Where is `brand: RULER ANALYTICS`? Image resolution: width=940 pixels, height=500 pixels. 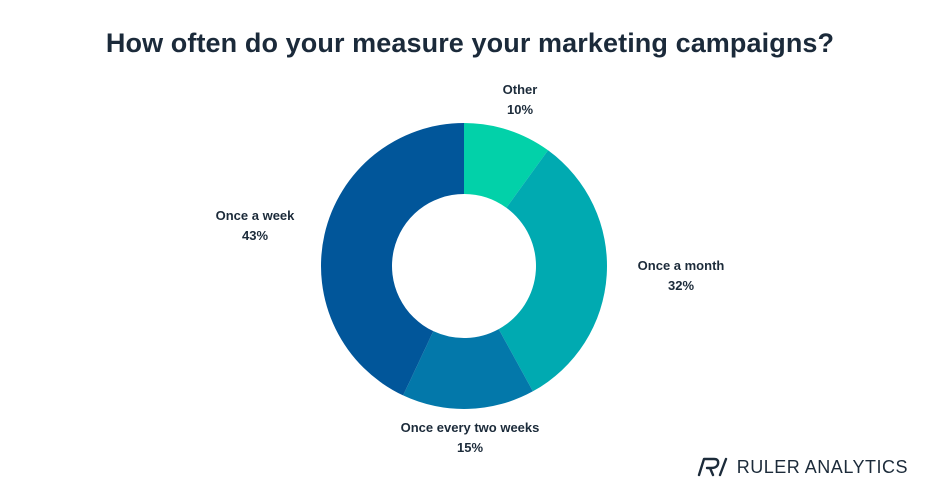 brand: RULER ANALYTICS is located at coordinates (801, 467).